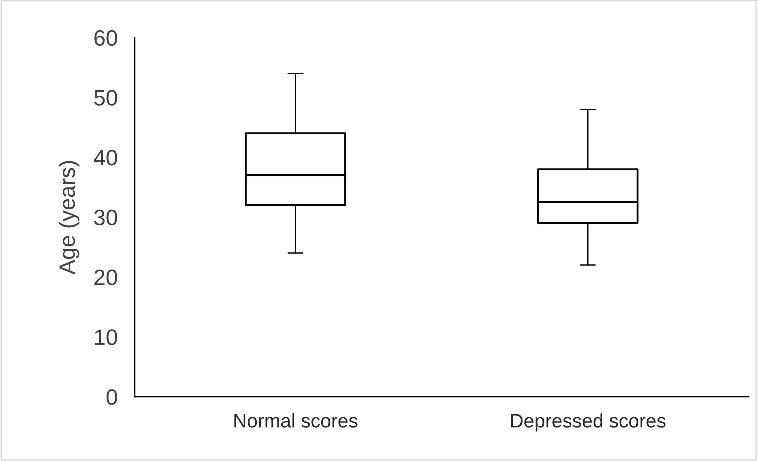 The height and width of the screenshot is (461, 758). Describe the element at coordinates (106, 98) in the screenshot. I see `y-tick-label: 50` at that location.